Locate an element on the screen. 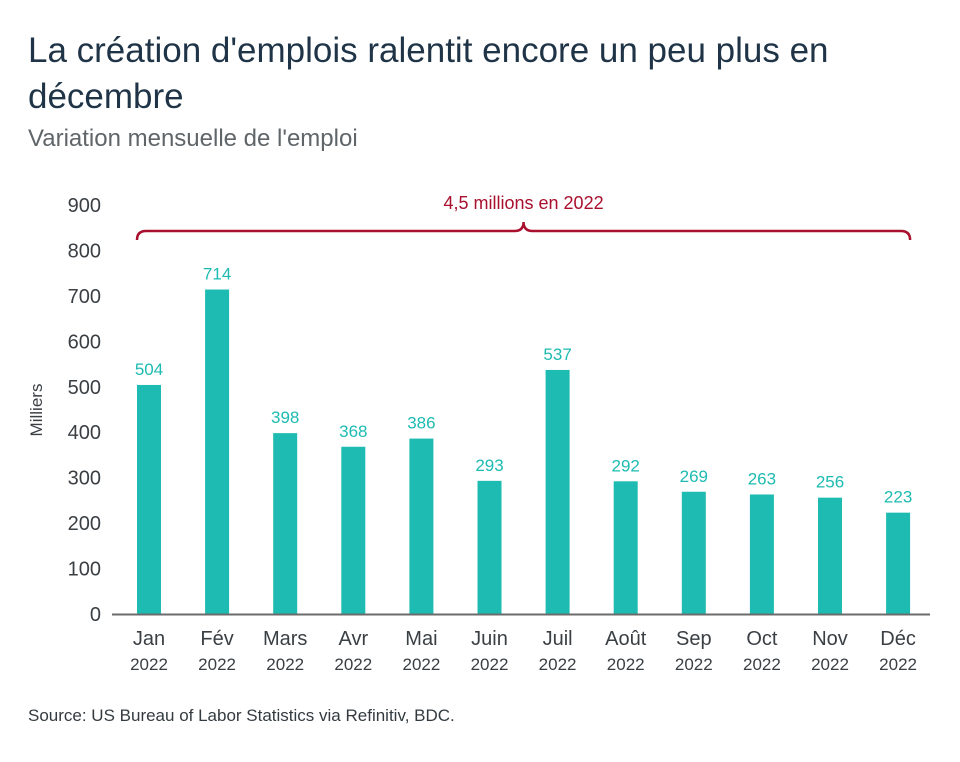 The width and height of the screenshot is (960, 762). bar-value-label: 504 is located at coordinates (149, 369).